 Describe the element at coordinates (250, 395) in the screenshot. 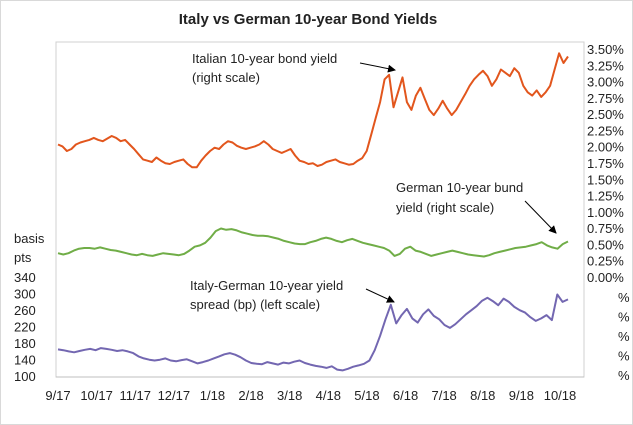

I see `x-tick-label: 2/18` at that location.